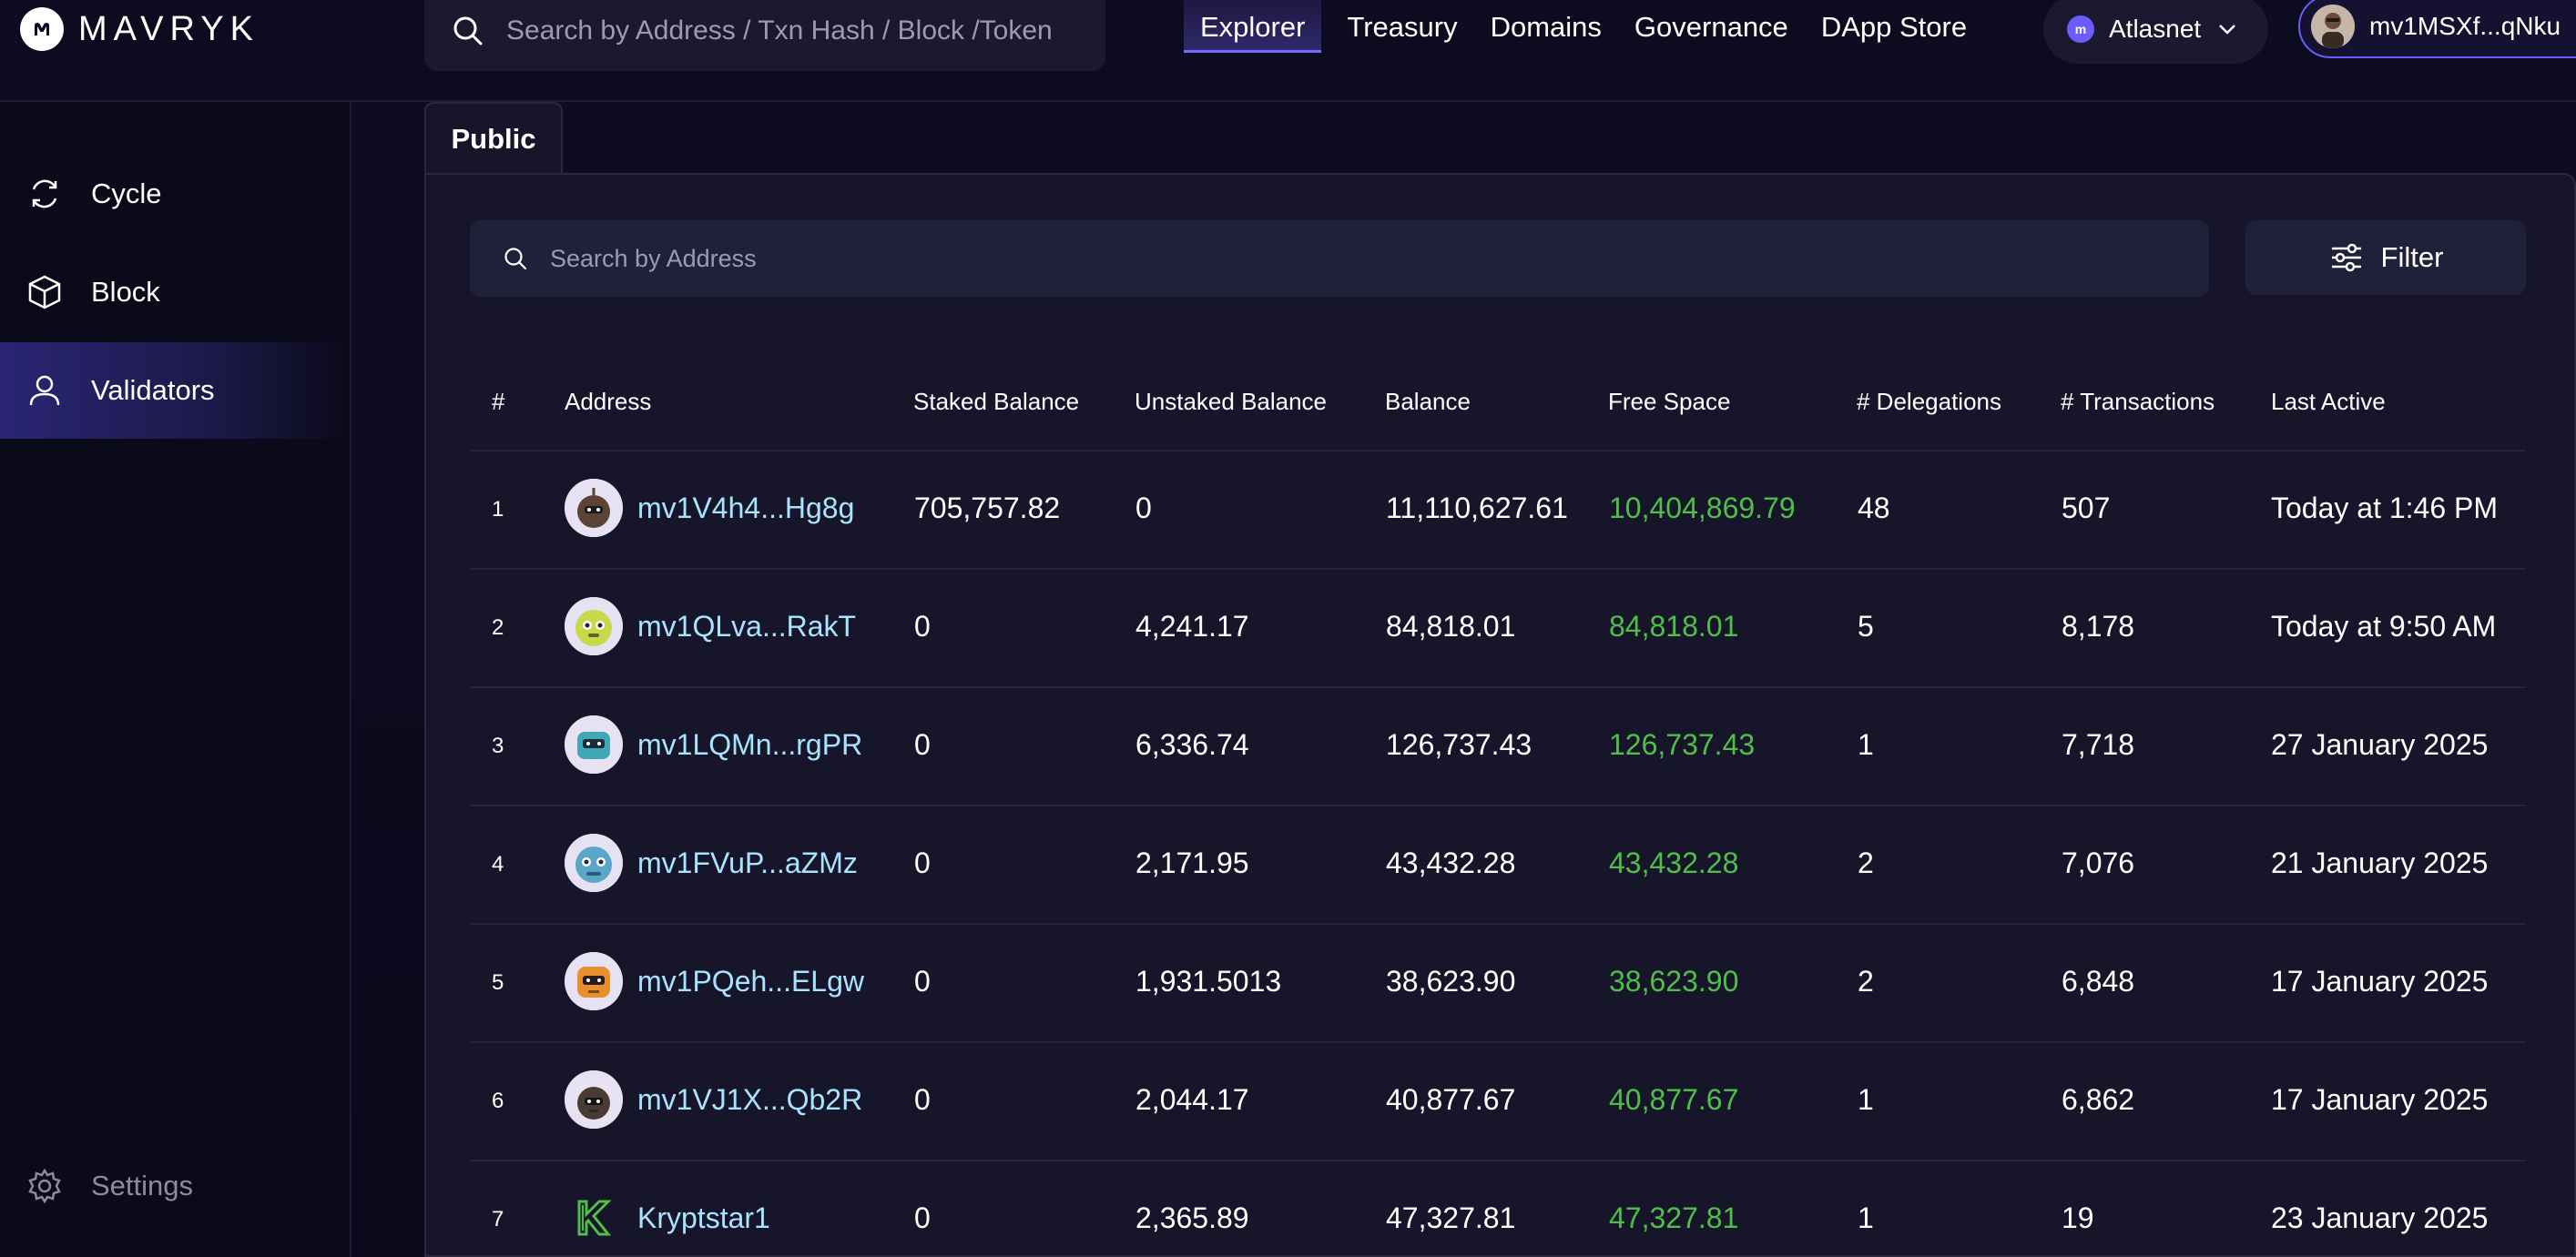 The width and height of the screenshot is (2576, 1257). What do you see at coordinates (1192, 862) in the screenshot?
I see `unstaked-balance: 2,171.95` at bounding box center [1192, 862].